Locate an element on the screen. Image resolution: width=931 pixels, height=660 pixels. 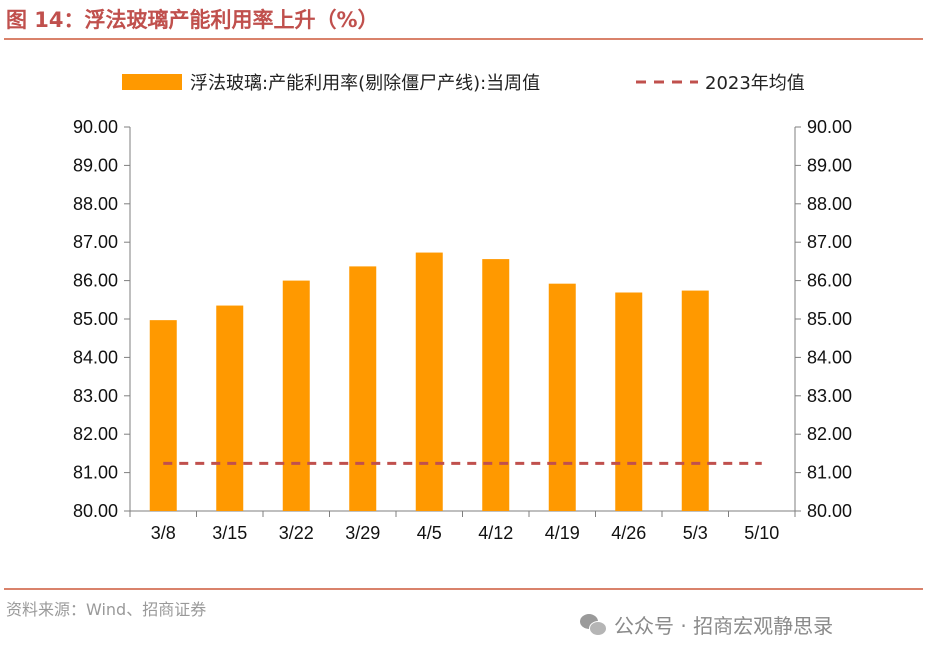
y-tick-label-right: 87.00 is located at coordinates (829, 242).